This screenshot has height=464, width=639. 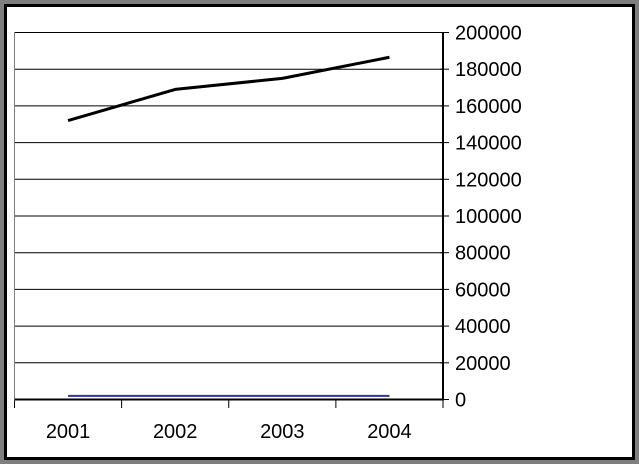 I want to click on y-tick-label: 100000, so click(x=488, y=217).